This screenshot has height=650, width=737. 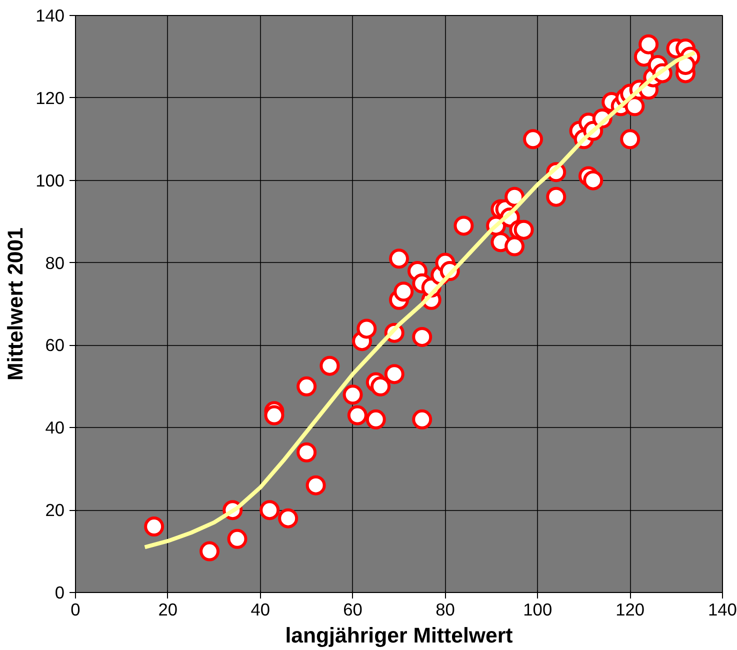 I want to click on y-tick-label: 60, so click(x=55, y=345).